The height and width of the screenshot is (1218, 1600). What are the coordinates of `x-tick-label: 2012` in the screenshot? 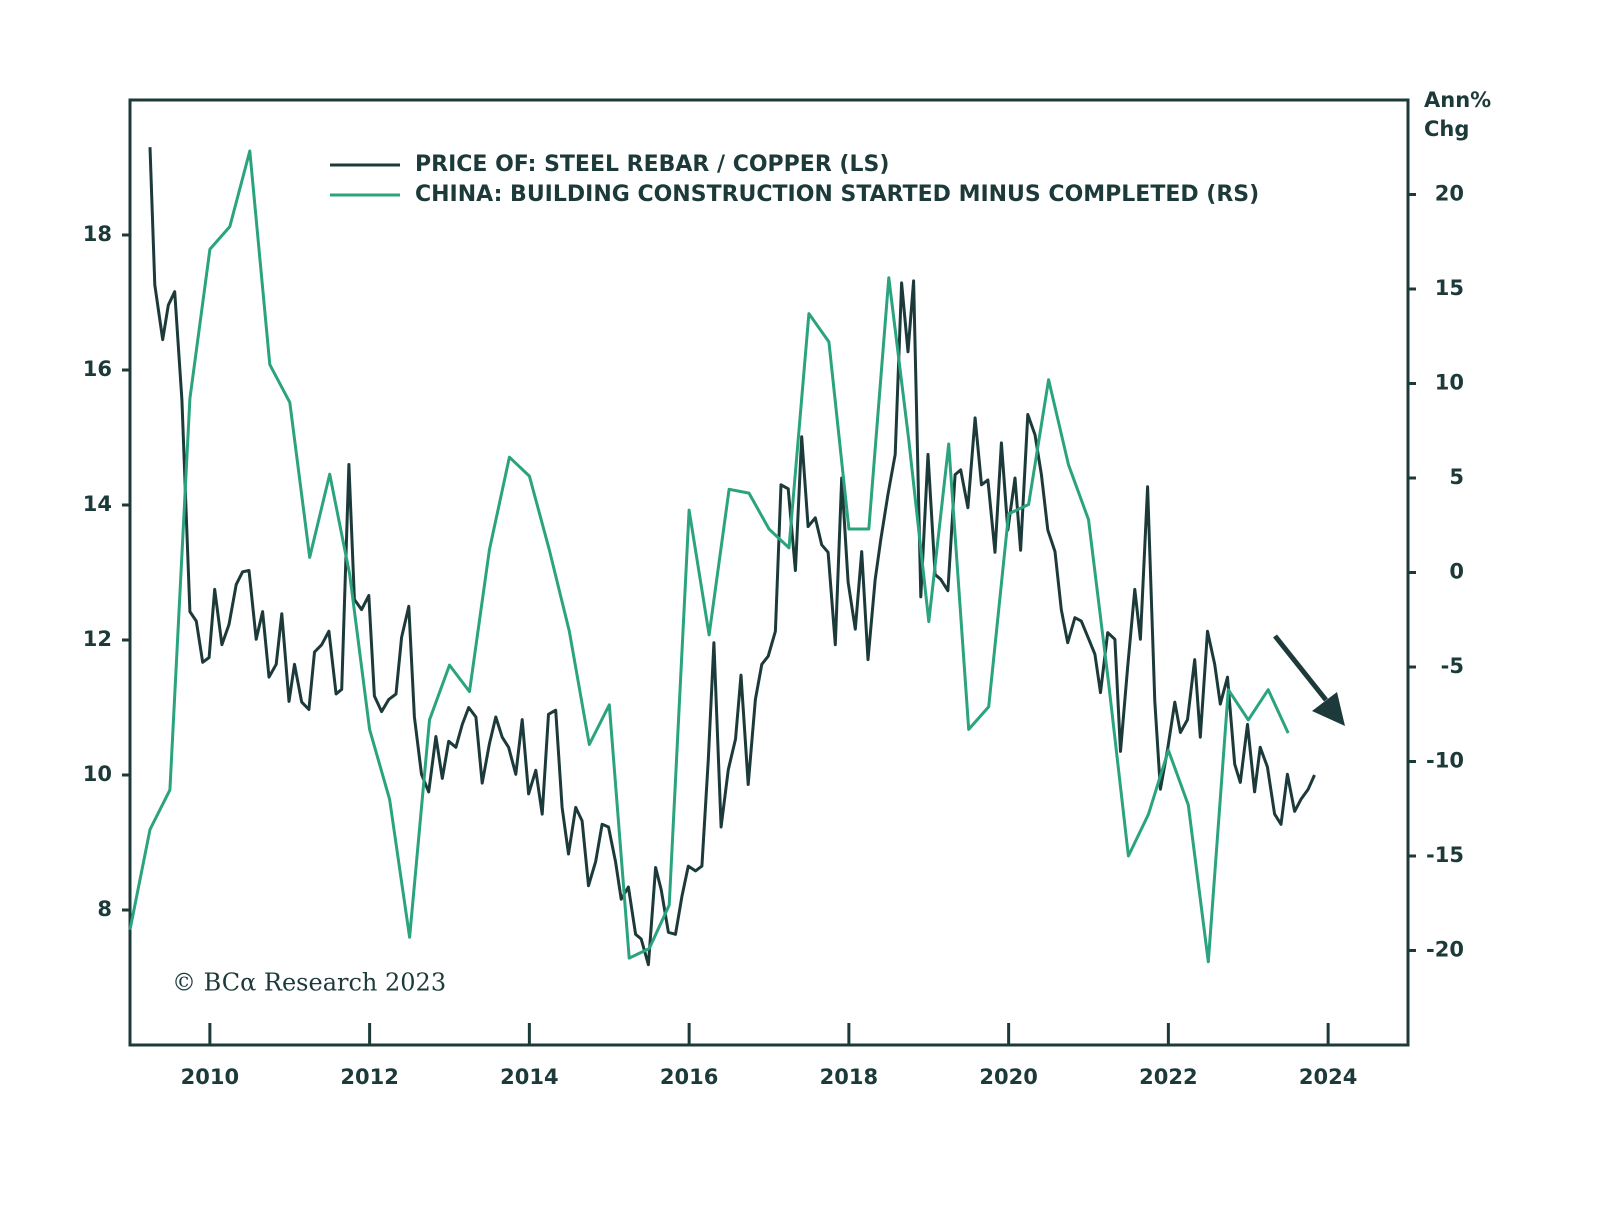 It's located at (369, 1077).